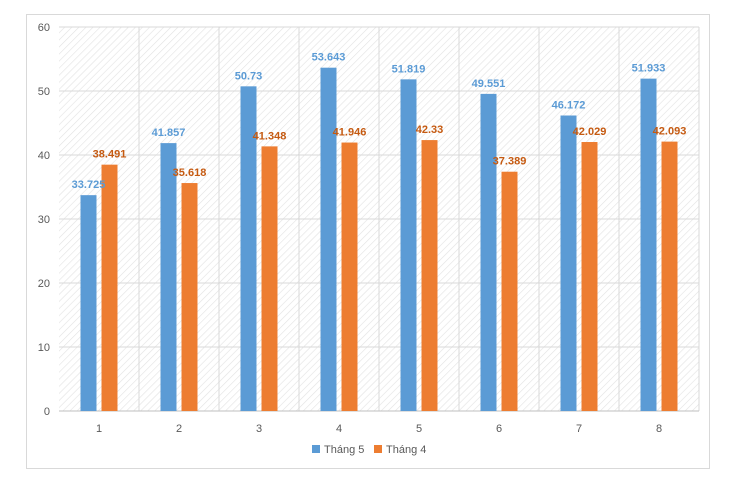  Describe the element at coordinates (409, 69) in the screenshot. I see `data-label: 51.819` at that location.